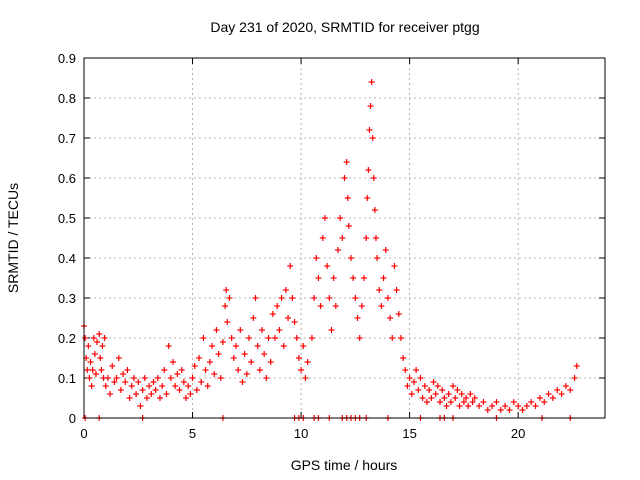 This screenshot has height=480, width=640. What do you see at coordinates (67, 338) in the screenshot?
I see `y-tick-label: 0.2` at bounding box center [67, 338].